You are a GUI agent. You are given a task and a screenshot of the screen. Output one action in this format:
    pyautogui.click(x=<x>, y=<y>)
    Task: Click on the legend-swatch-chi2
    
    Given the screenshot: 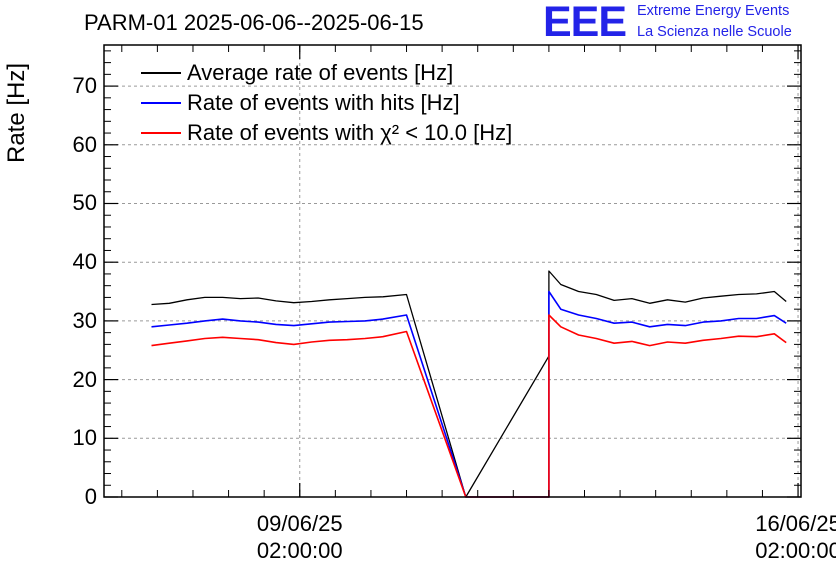 What is the action you would take?
    pyautogui.click(x=161, y=133)
    